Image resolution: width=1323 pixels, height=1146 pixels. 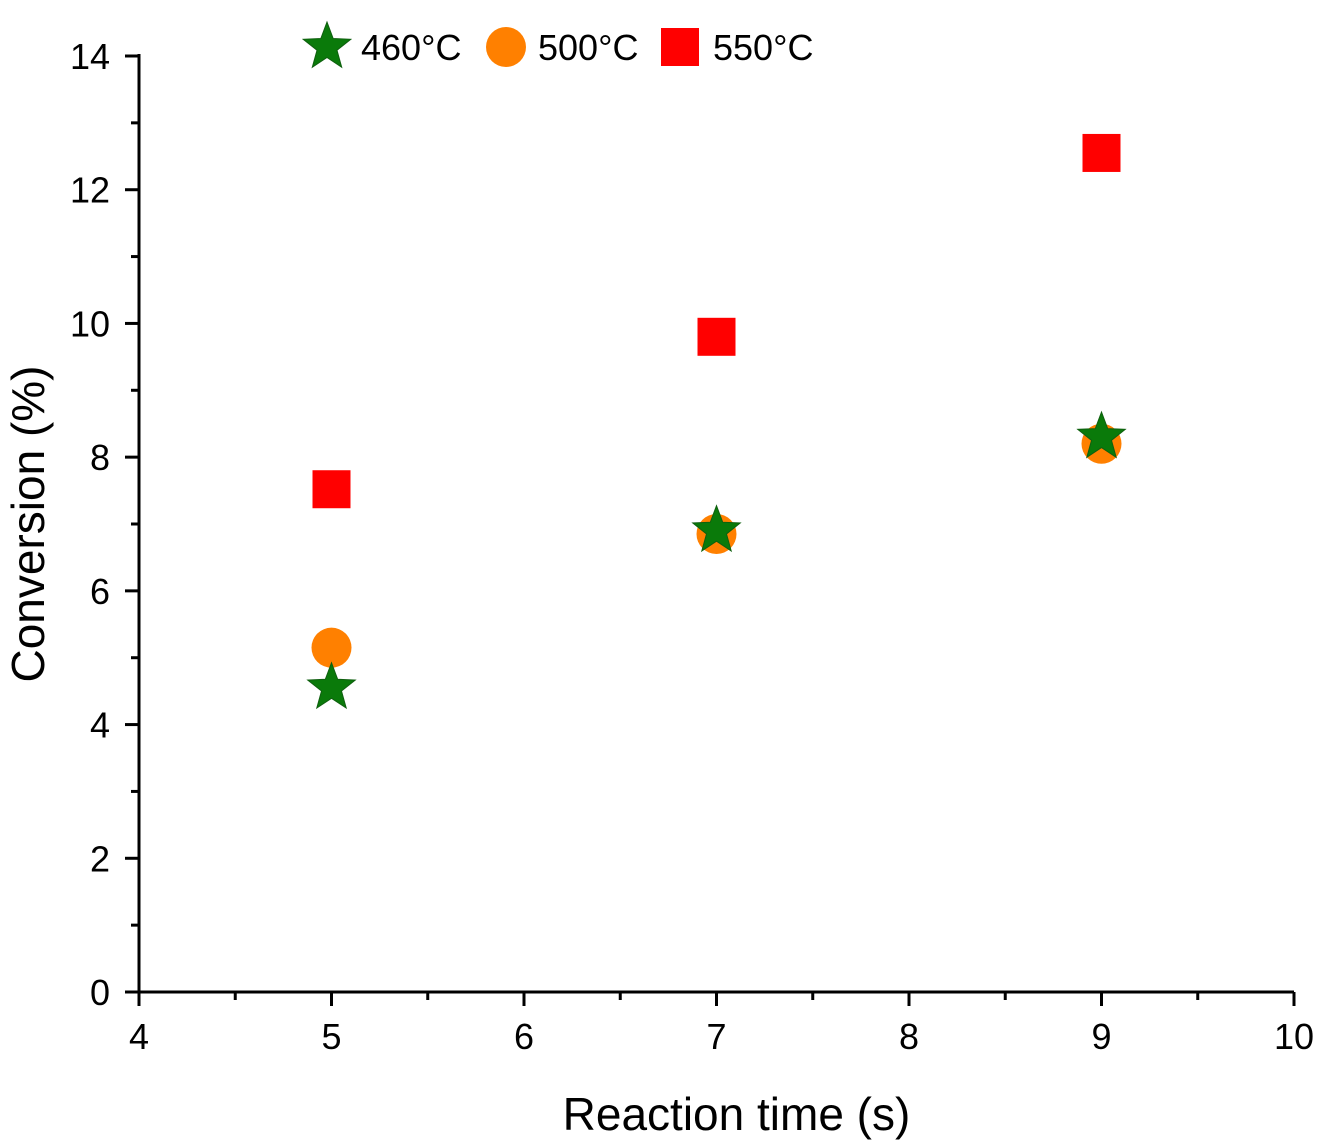 I want to click on x-tick-label: 6, so click(x=524, y=1036).